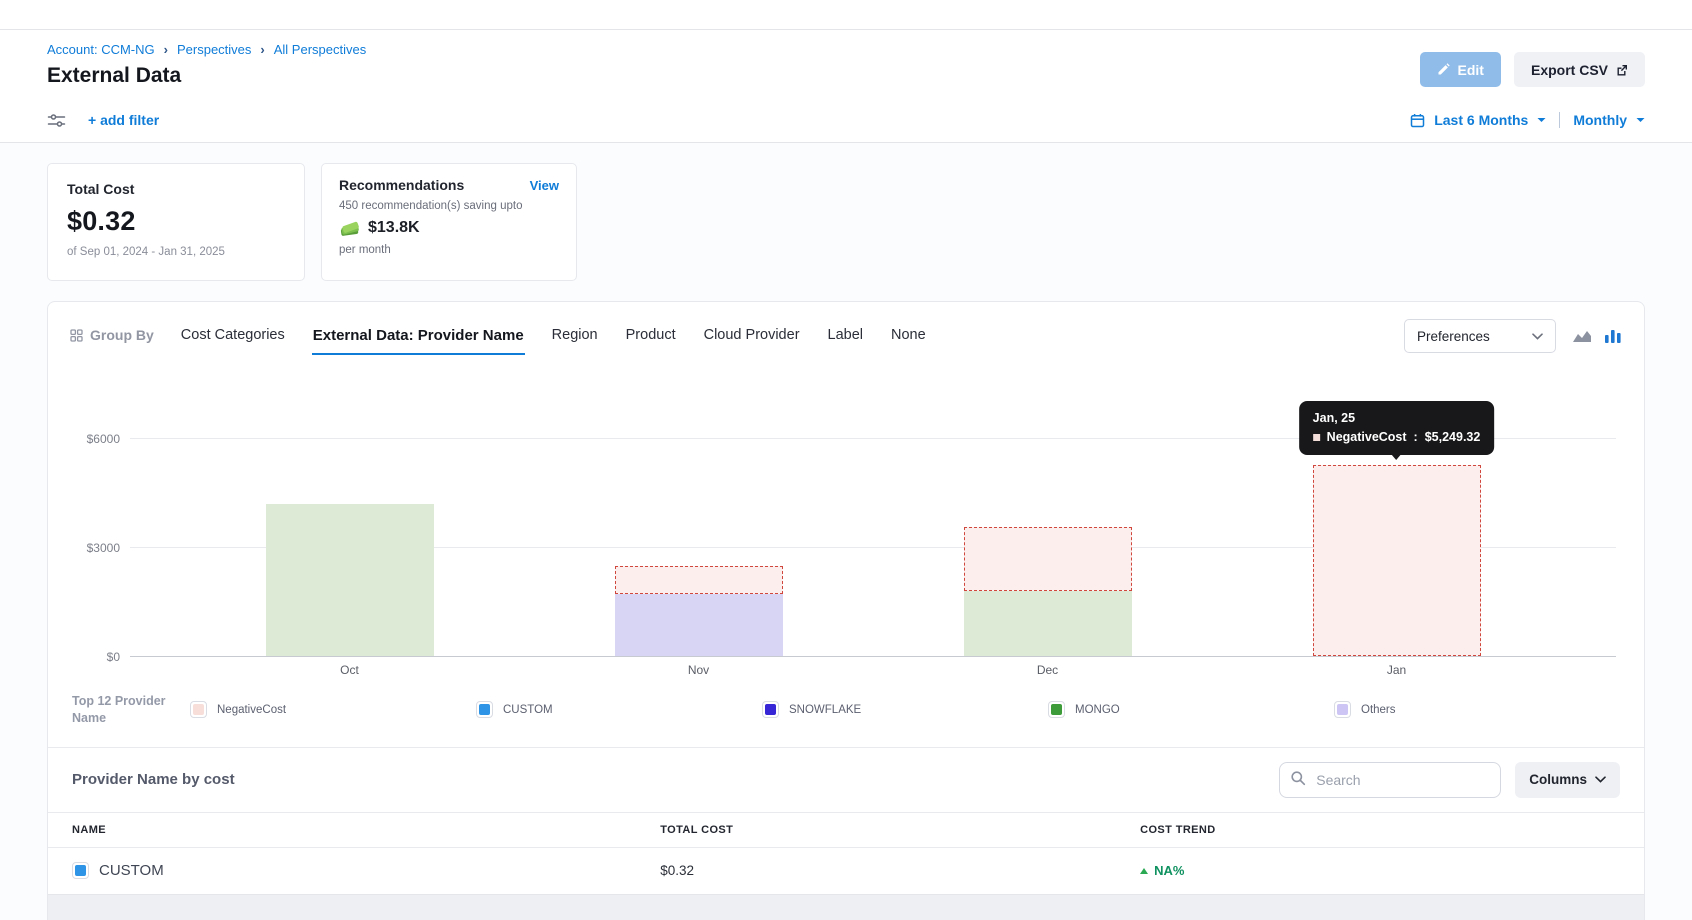 This screenshot has width=1692, height=920. I want to click on recommendations-label: Recommendations, so click(402, 185).